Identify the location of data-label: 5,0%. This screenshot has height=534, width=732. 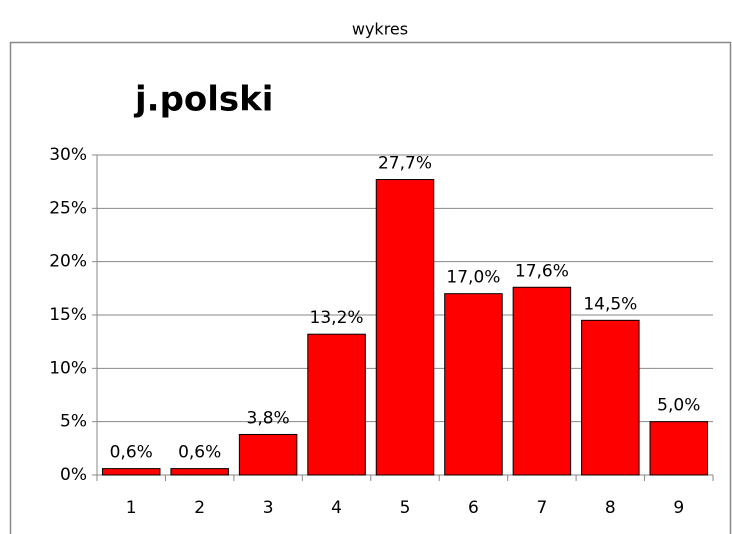
(678, 406).